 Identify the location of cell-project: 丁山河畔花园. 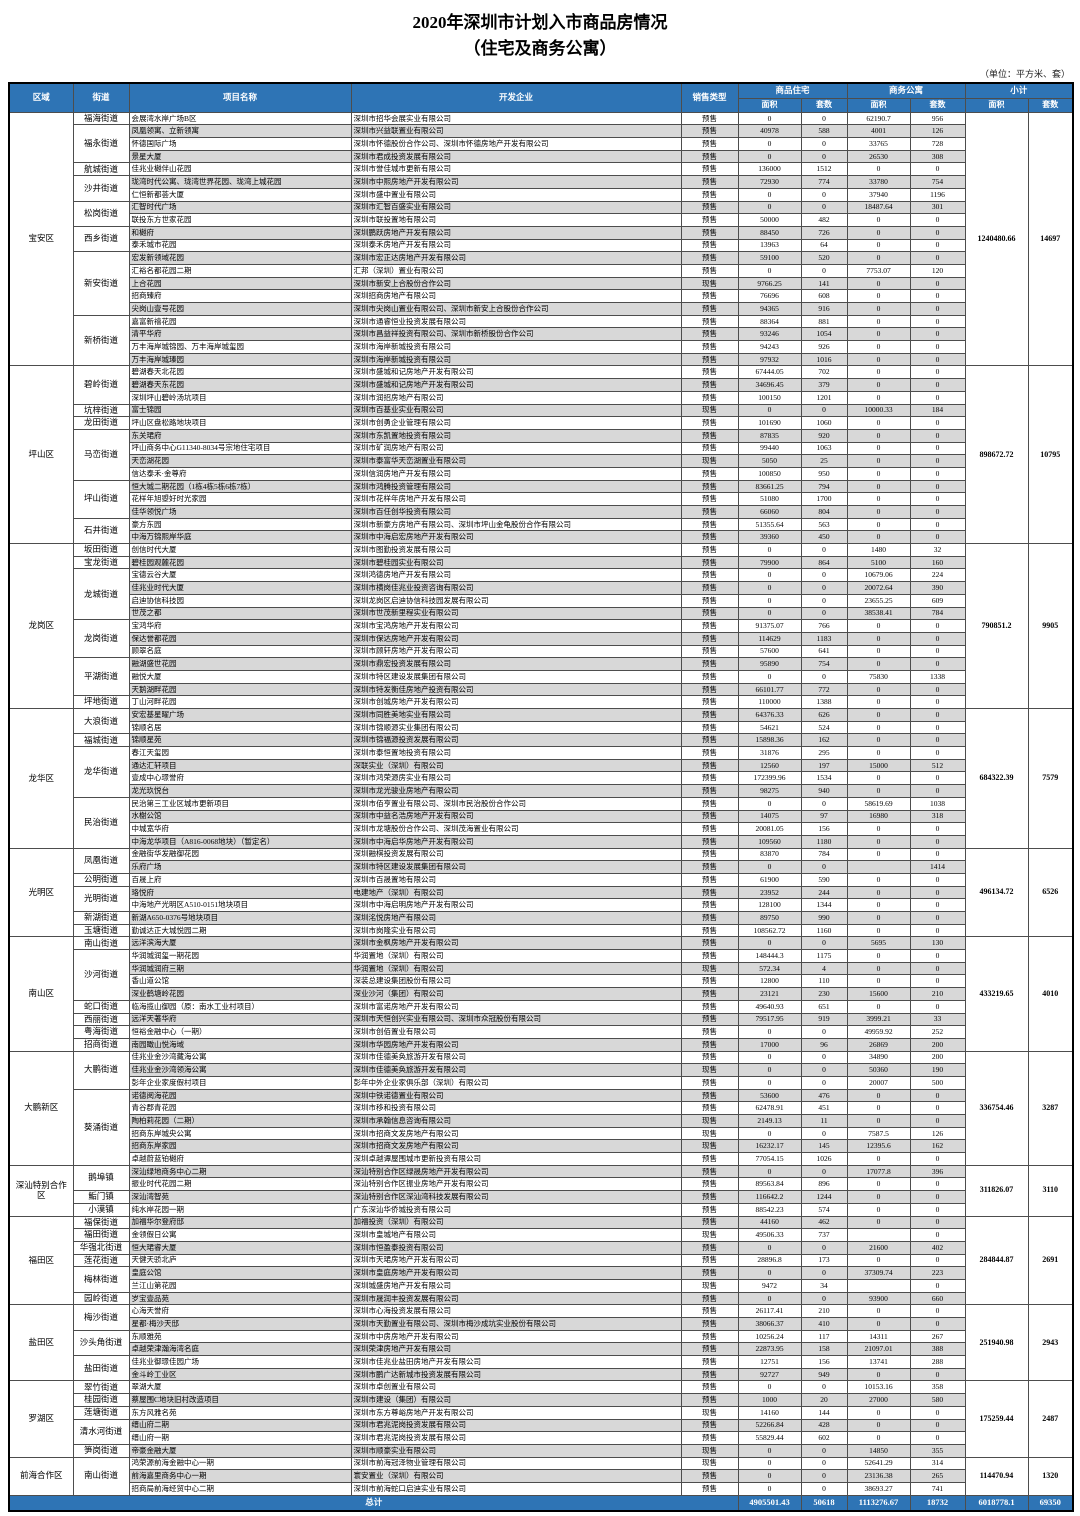
(240, 702).